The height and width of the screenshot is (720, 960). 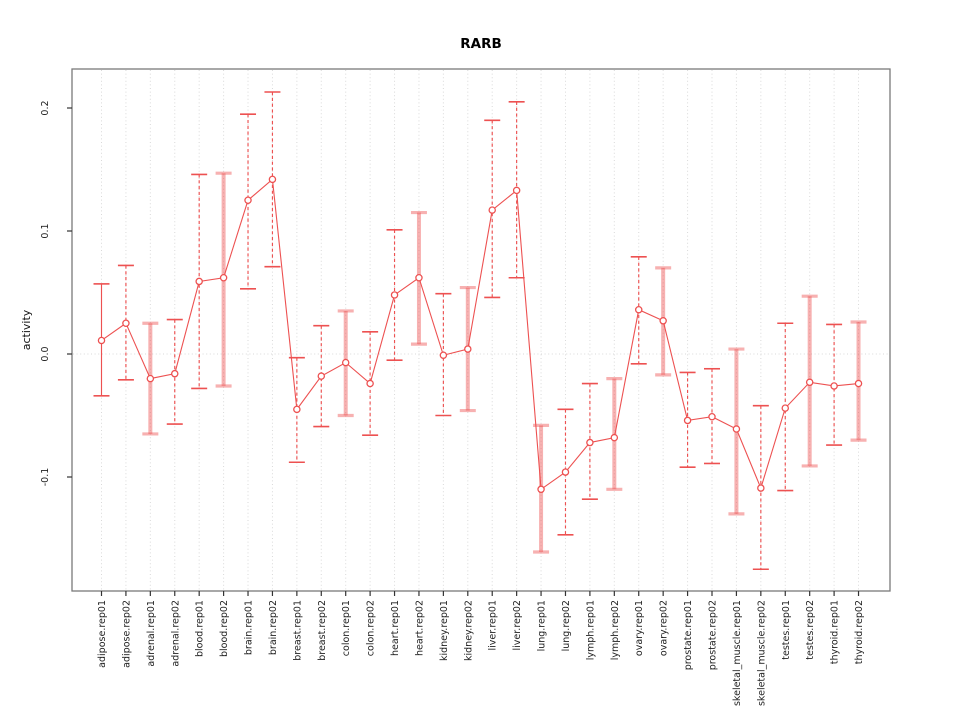 What do you see at coordinates (468, 630) in the screenshot?
I see `x-tick-label: kidney.rep02` at bounding box center [468, 630].